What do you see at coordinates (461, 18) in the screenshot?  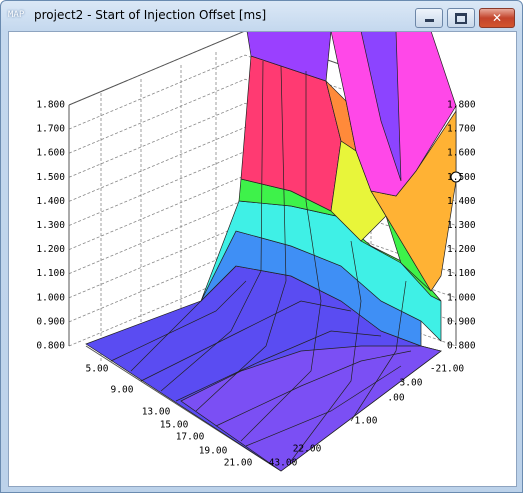 I see `maximize-button` at bounding box center [461, 18].